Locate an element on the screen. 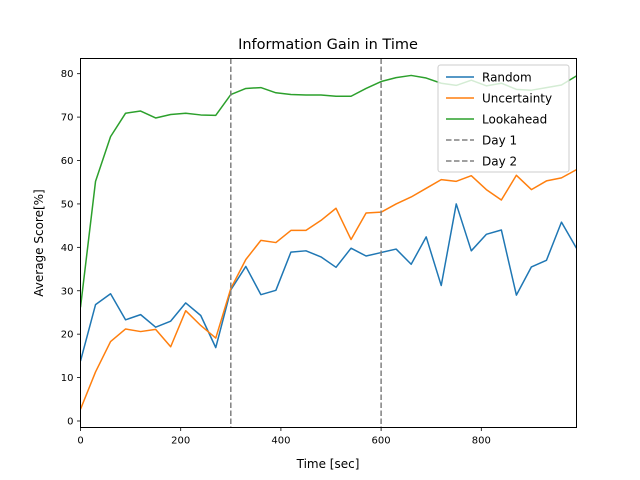  y-tick-label: 40 is located at coordinates (67, 248).